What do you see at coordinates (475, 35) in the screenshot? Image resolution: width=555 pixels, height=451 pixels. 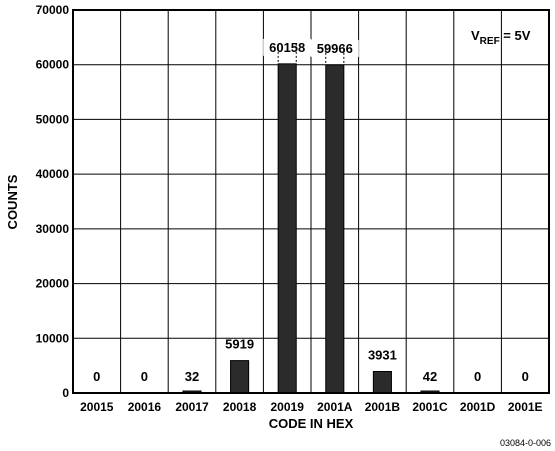 I see `vref-main: V` at bounding box center [475, 35].